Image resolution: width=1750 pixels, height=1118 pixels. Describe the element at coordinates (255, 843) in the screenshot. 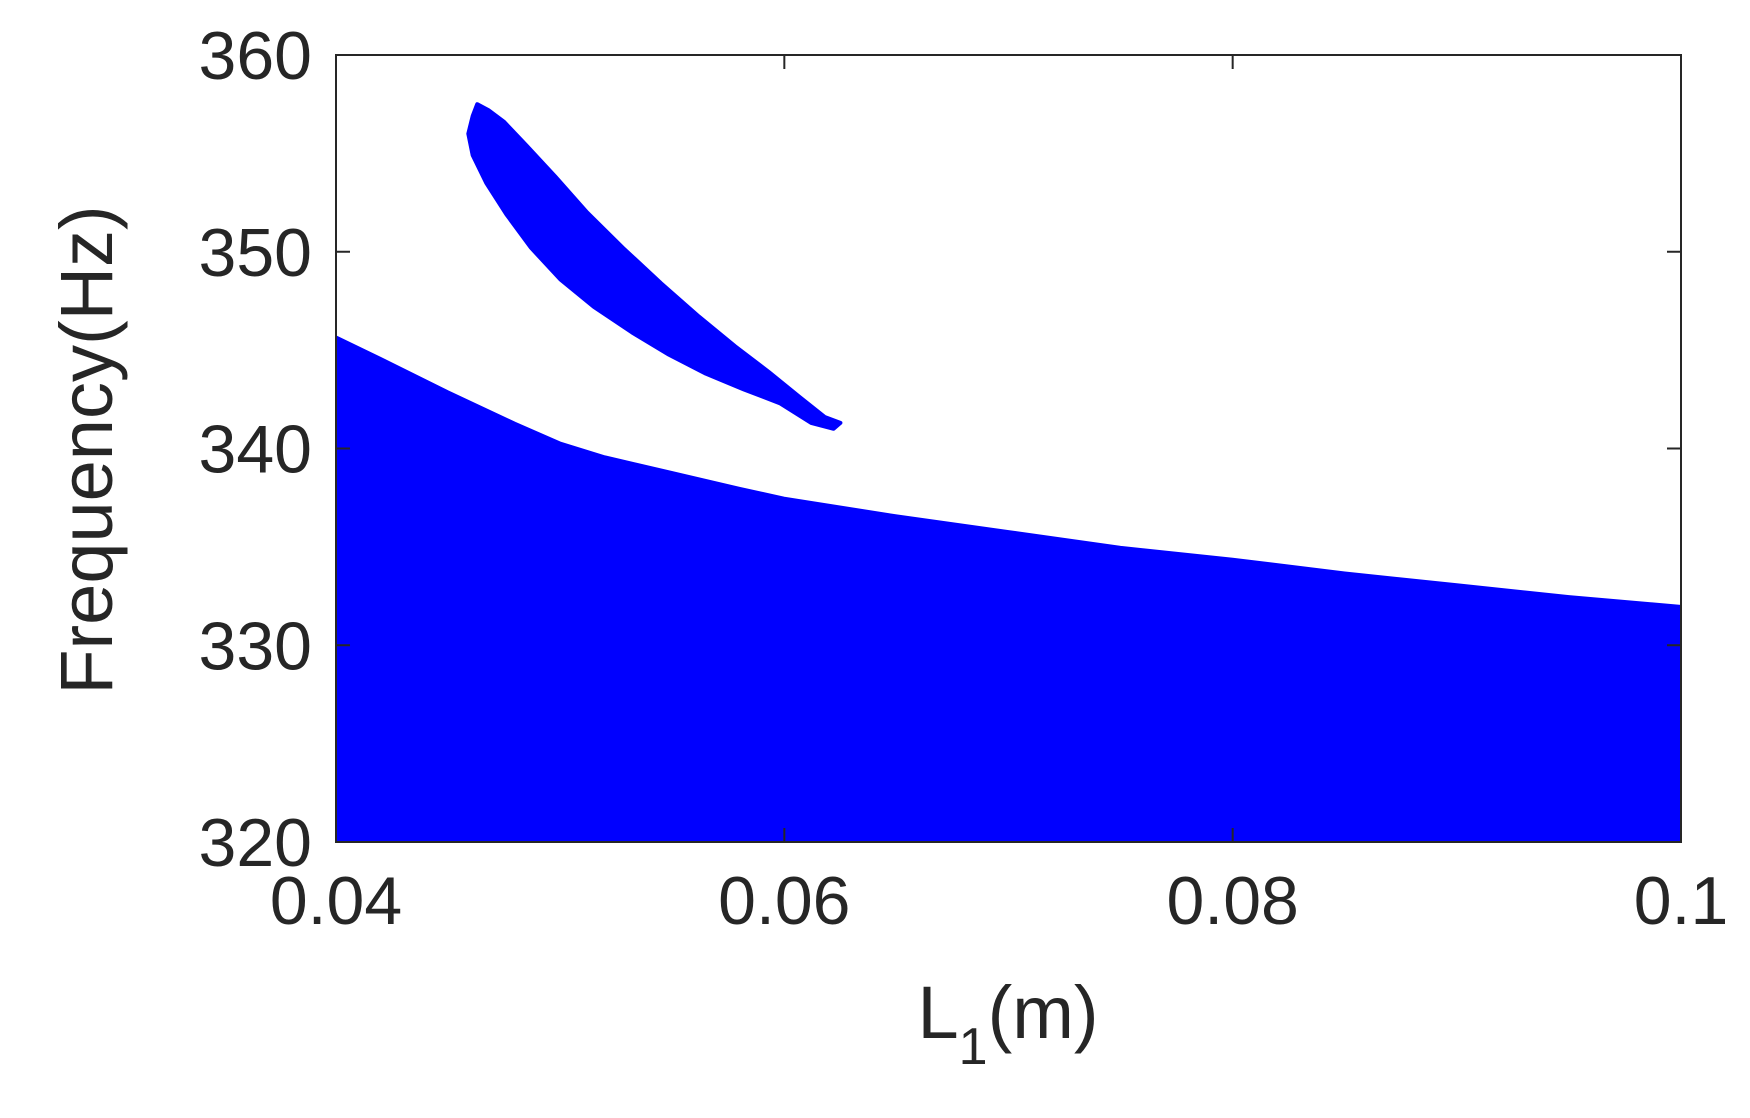

I see `y-tick-label: 320` at that location.